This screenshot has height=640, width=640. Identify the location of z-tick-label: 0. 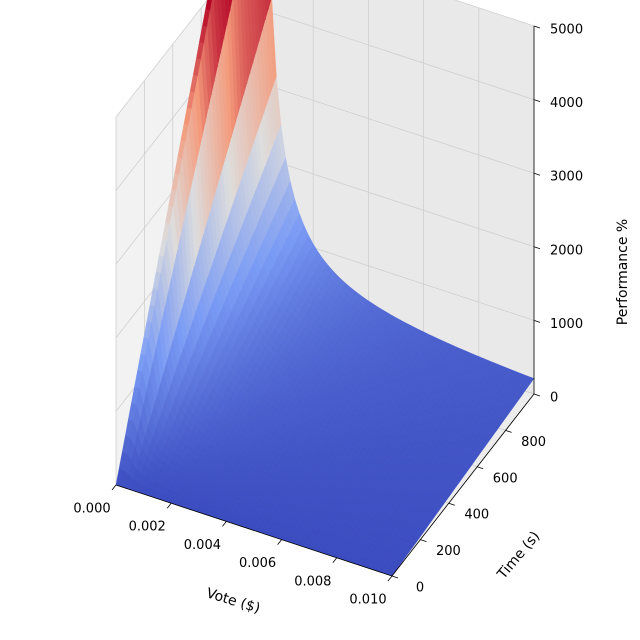
(554, 398).